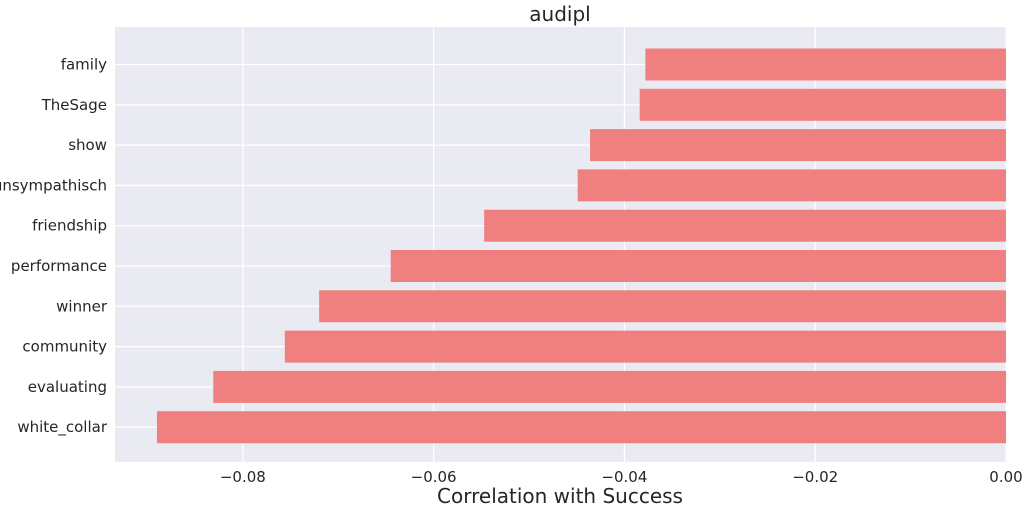 This screenshot has width=1029, height=514. Describe the element at coordinates (559, 14) in the screenshot. I see `chart-title: audipl` at that location.